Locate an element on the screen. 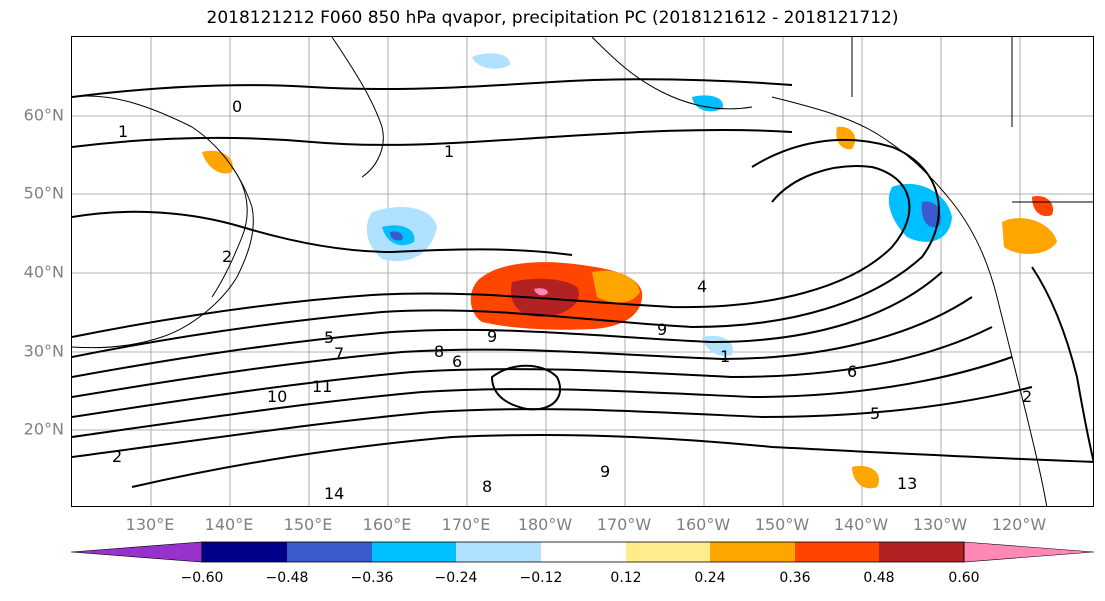  colorbar-tick: −0.12 is located at coordinates (541, 578).